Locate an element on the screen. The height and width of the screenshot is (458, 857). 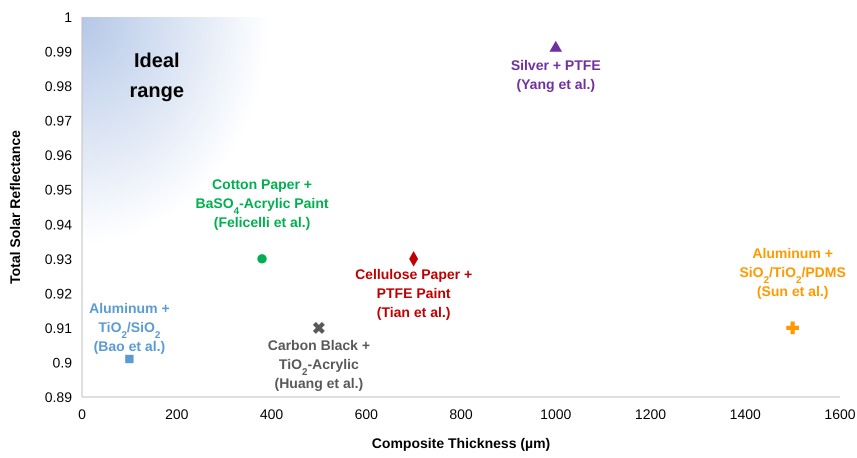
x-tick-label: 1000 is located at coordinates (556, 414).